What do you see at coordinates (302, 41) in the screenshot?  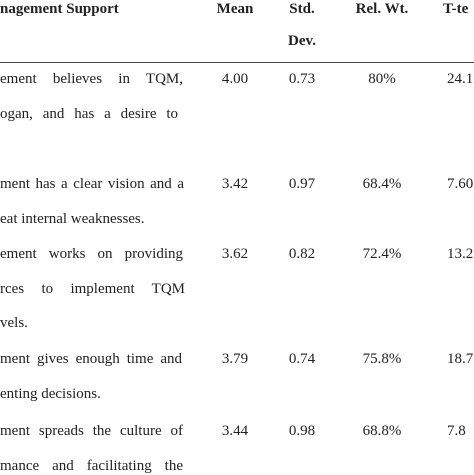 I see `header-cell: Dev.` at bounding box center [302, 41].